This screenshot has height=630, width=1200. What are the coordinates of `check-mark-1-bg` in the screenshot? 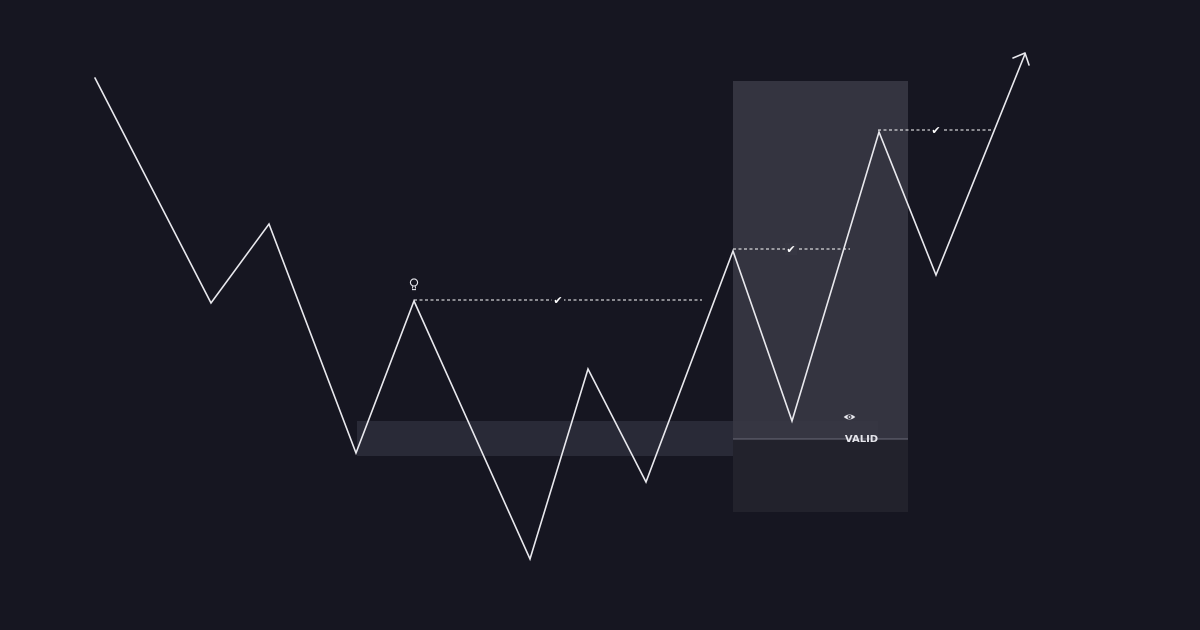 It's located at (558, 300).